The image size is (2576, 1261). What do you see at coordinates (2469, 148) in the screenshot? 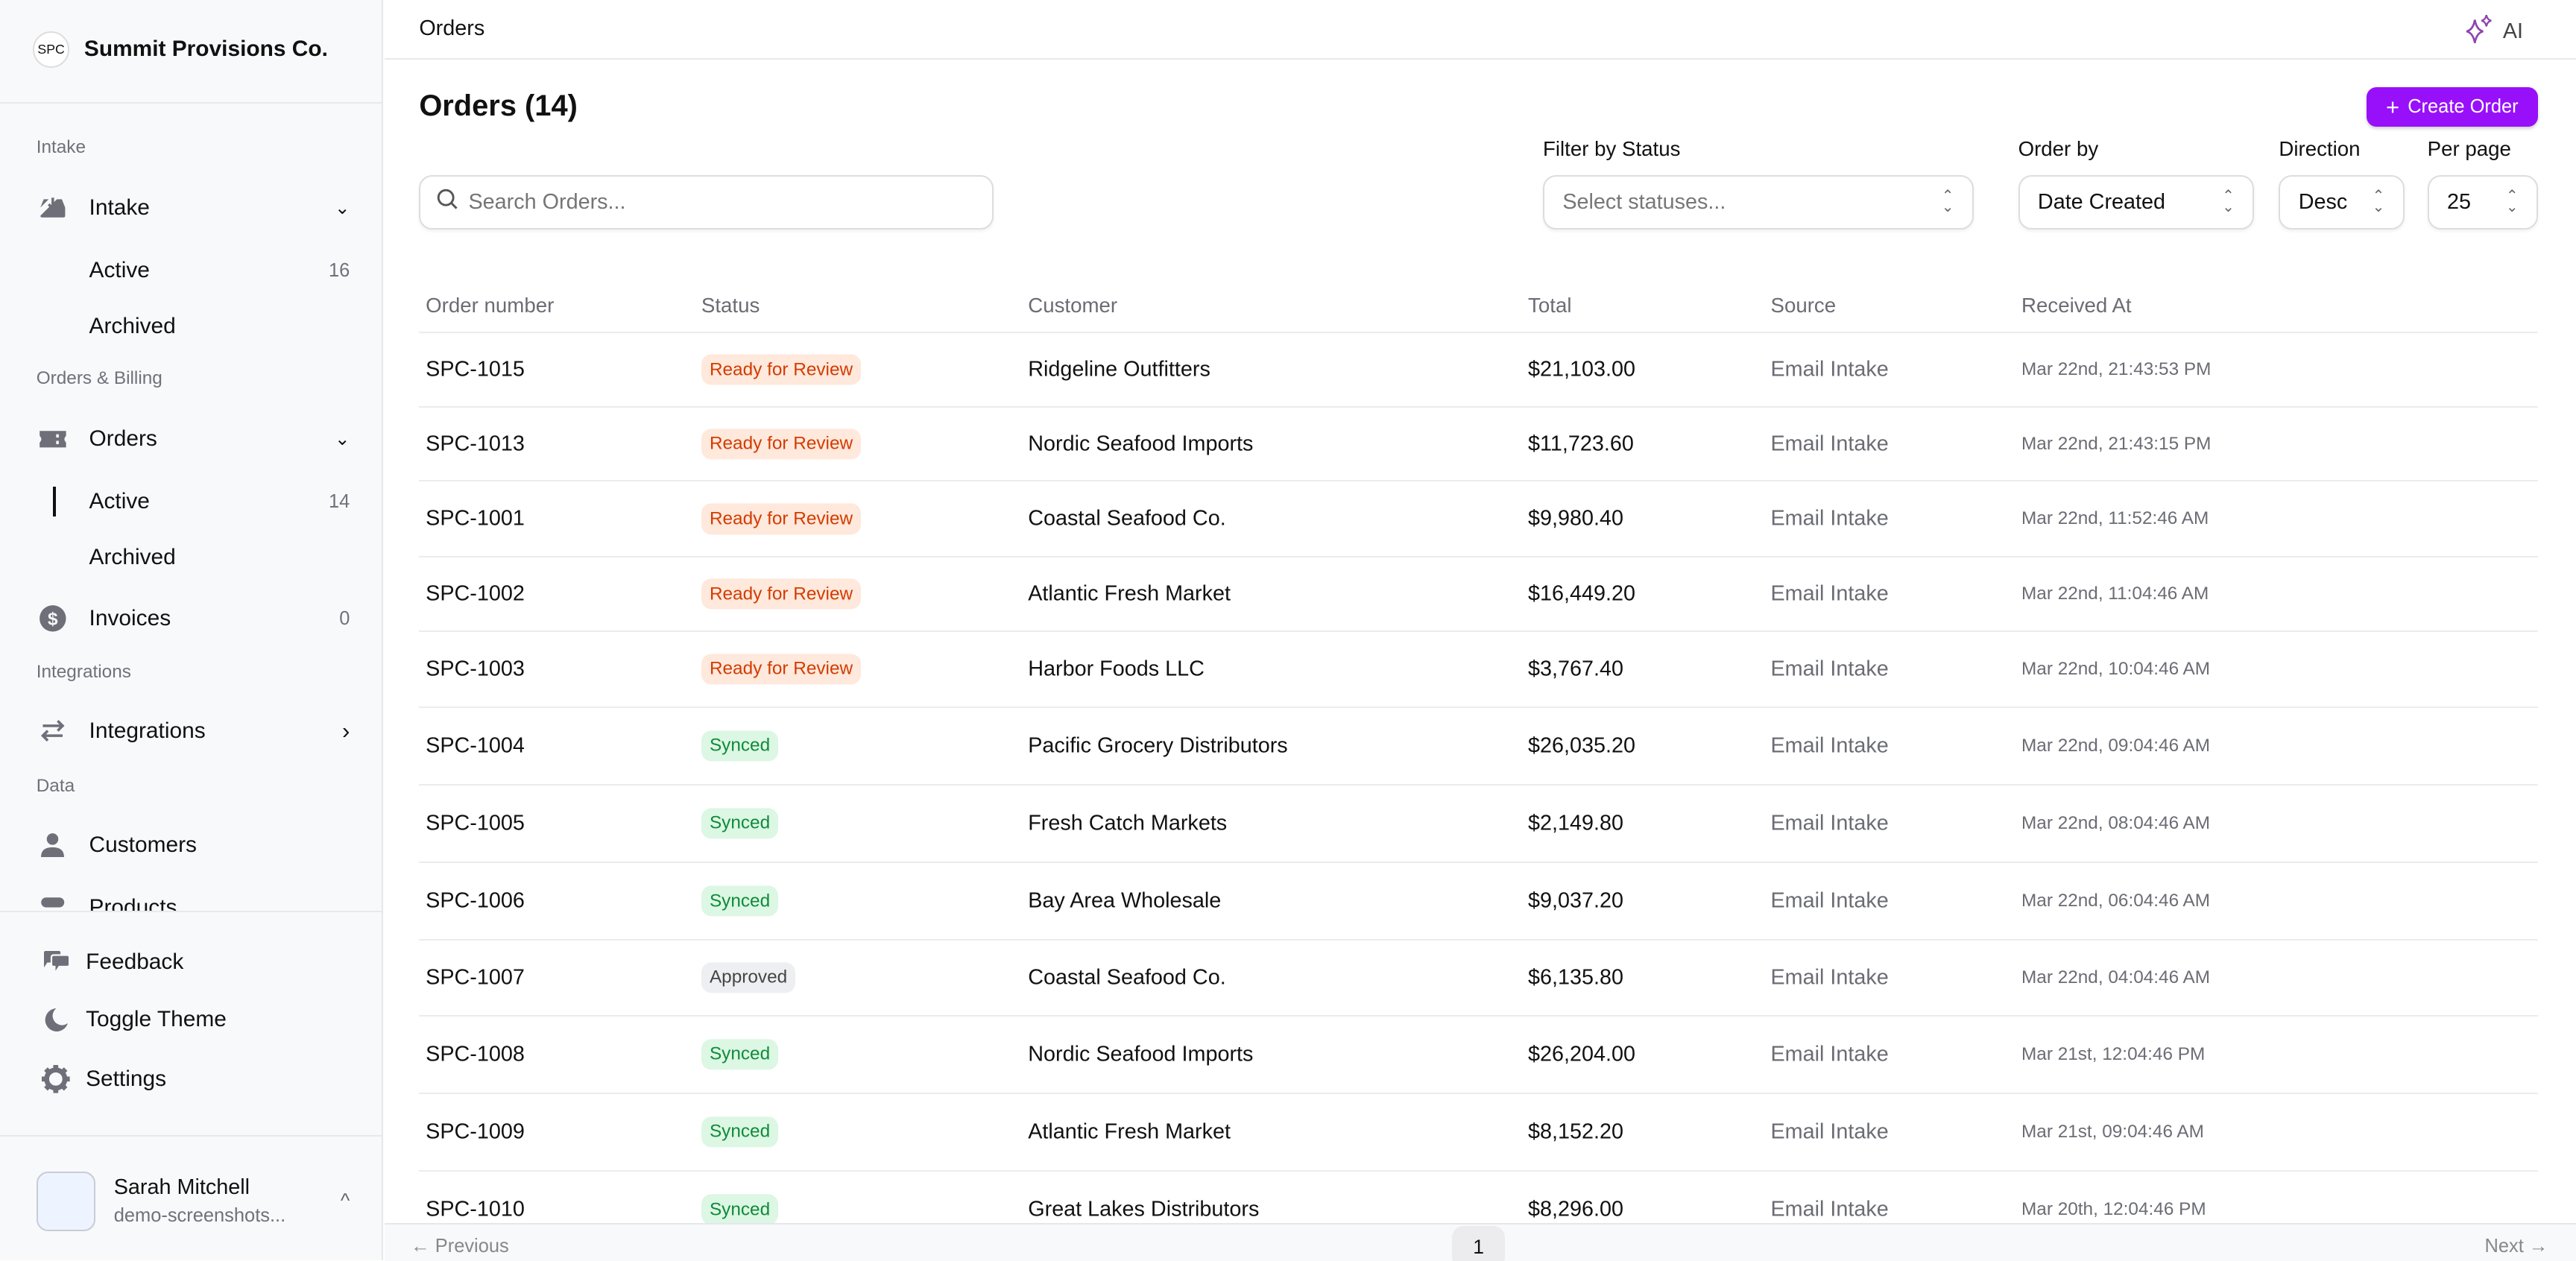
I see `per-page-label: Per page` at bounding box center [2469, 148].